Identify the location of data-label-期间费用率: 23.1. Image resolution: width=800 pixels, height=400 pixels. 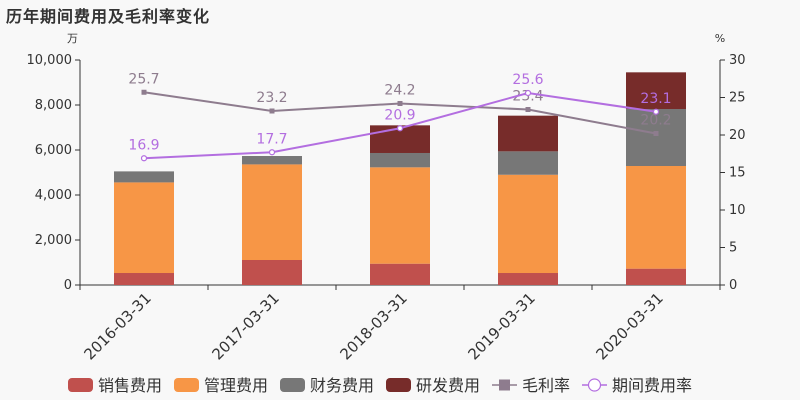
(655, 99).